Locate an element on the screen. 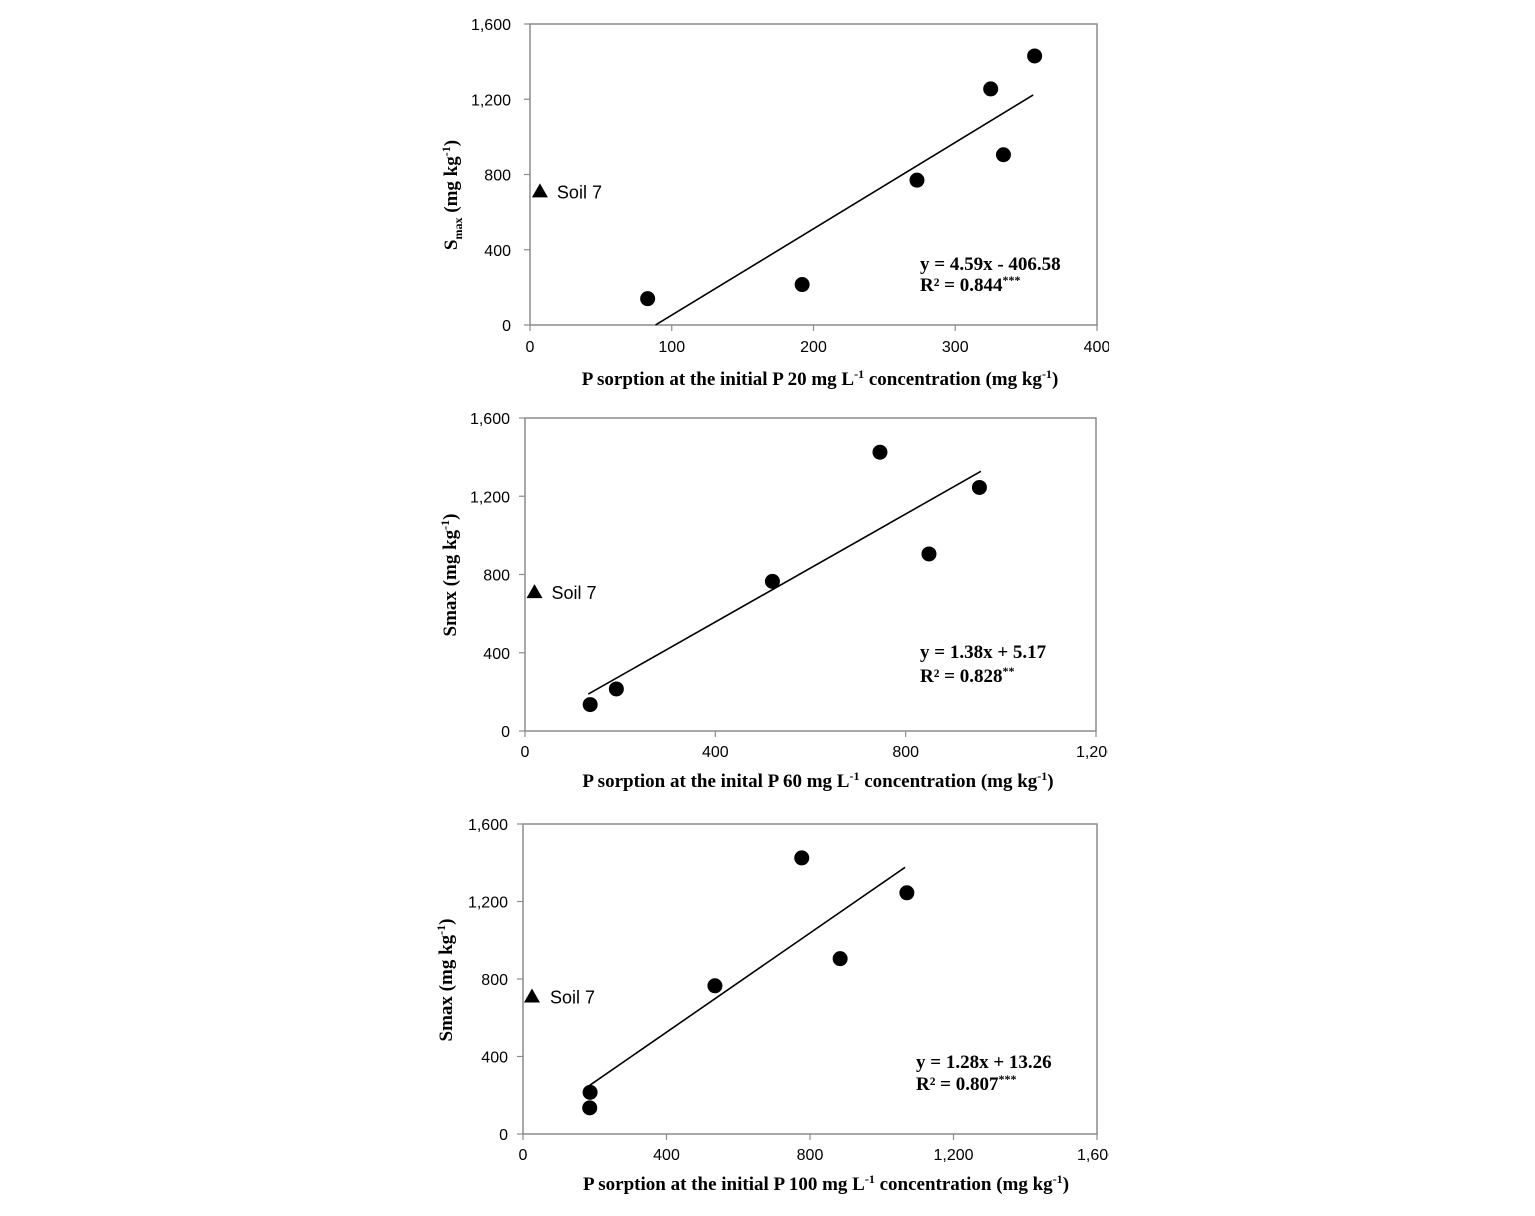 The height and width of the screenshot is (1216, 1535). r-squared-label: R² = 0.828** is located at coordinates (967, 675).